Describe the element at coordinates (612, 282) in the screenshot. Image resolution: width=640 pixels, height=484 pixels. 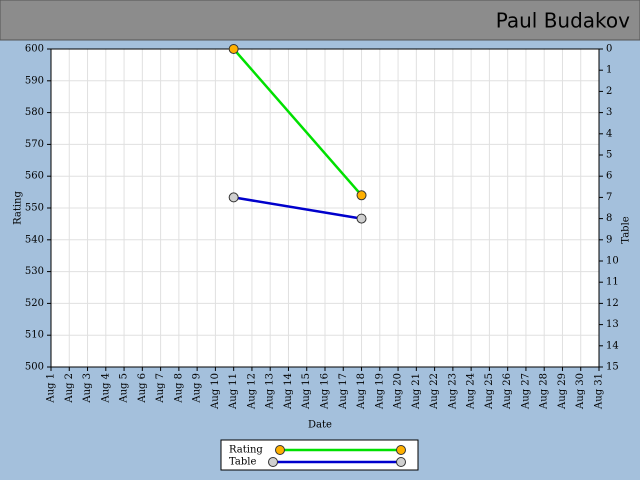
I see `y2-tick-label: 11` at that location.